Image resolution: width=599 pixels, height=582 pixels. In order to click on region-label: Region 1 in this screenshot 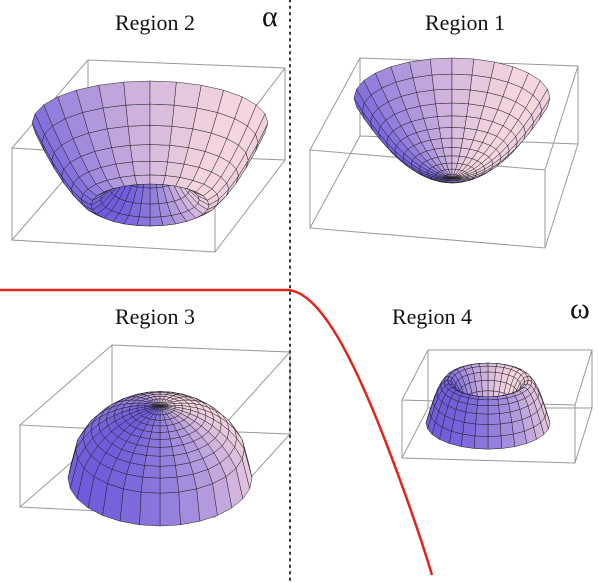, I will do `click(465, 22)`.